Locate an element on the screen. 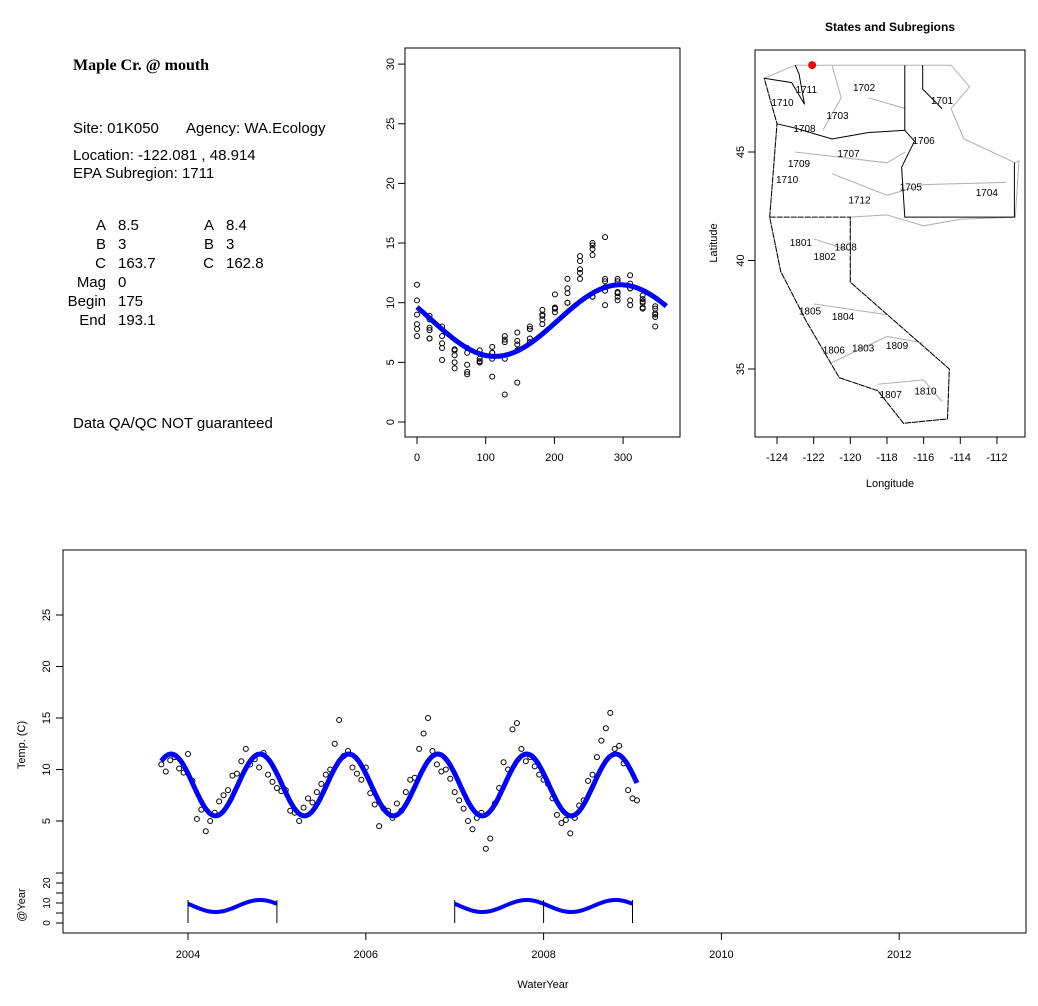  subregion-label: 1701 is located at coordinates (942, 101).